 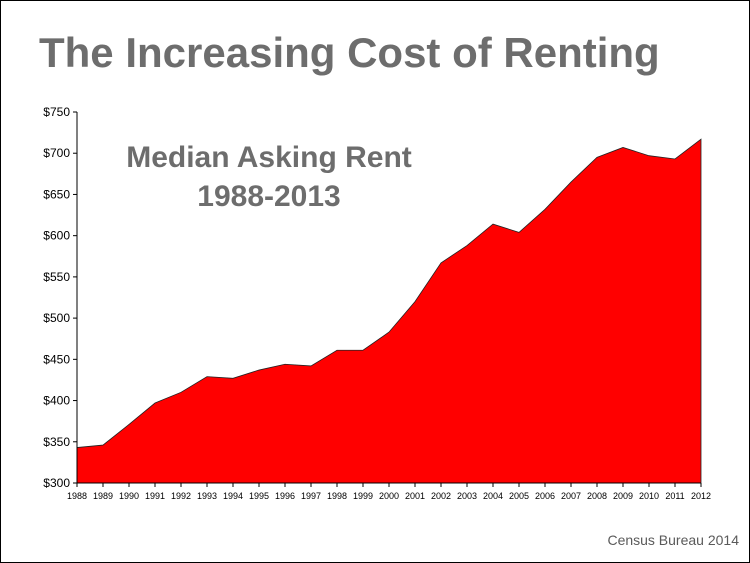 I want to click on x-tick-label: 2010, so click(x=649, y=496).